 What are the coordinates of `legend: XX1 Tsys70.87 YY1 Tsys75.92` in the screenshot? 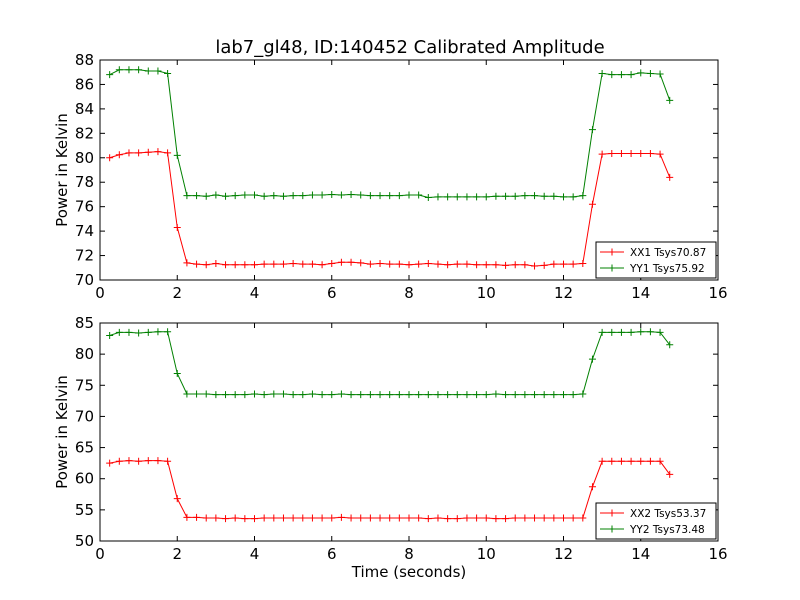 It's located at (656, 260).